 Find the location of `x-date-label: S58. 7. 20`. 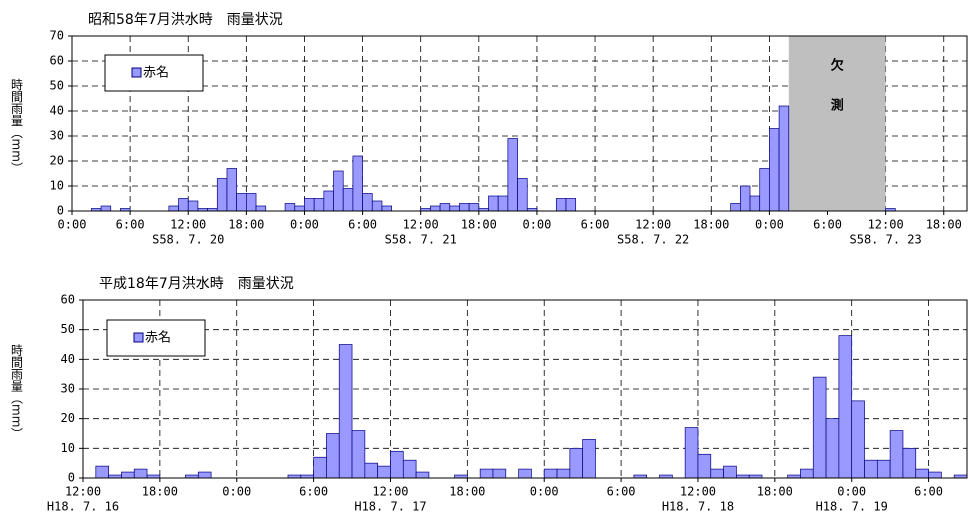

x-date-label: S58. 7. 20 is located at coordinates (188, 240).